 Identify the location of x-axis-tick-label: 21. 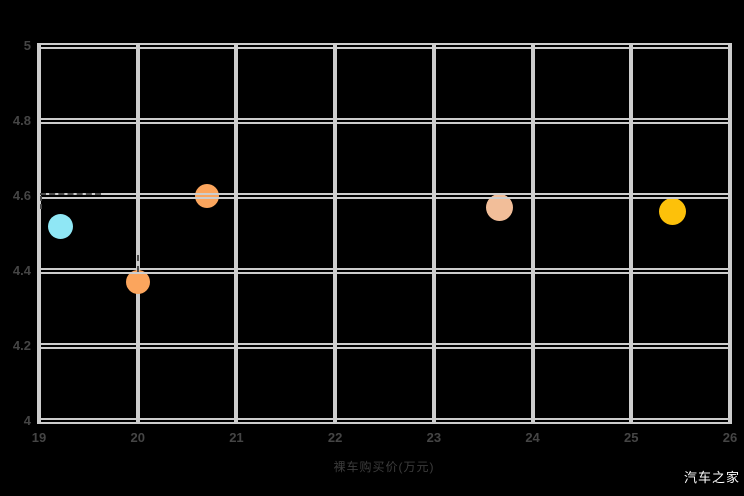
(236, 437).